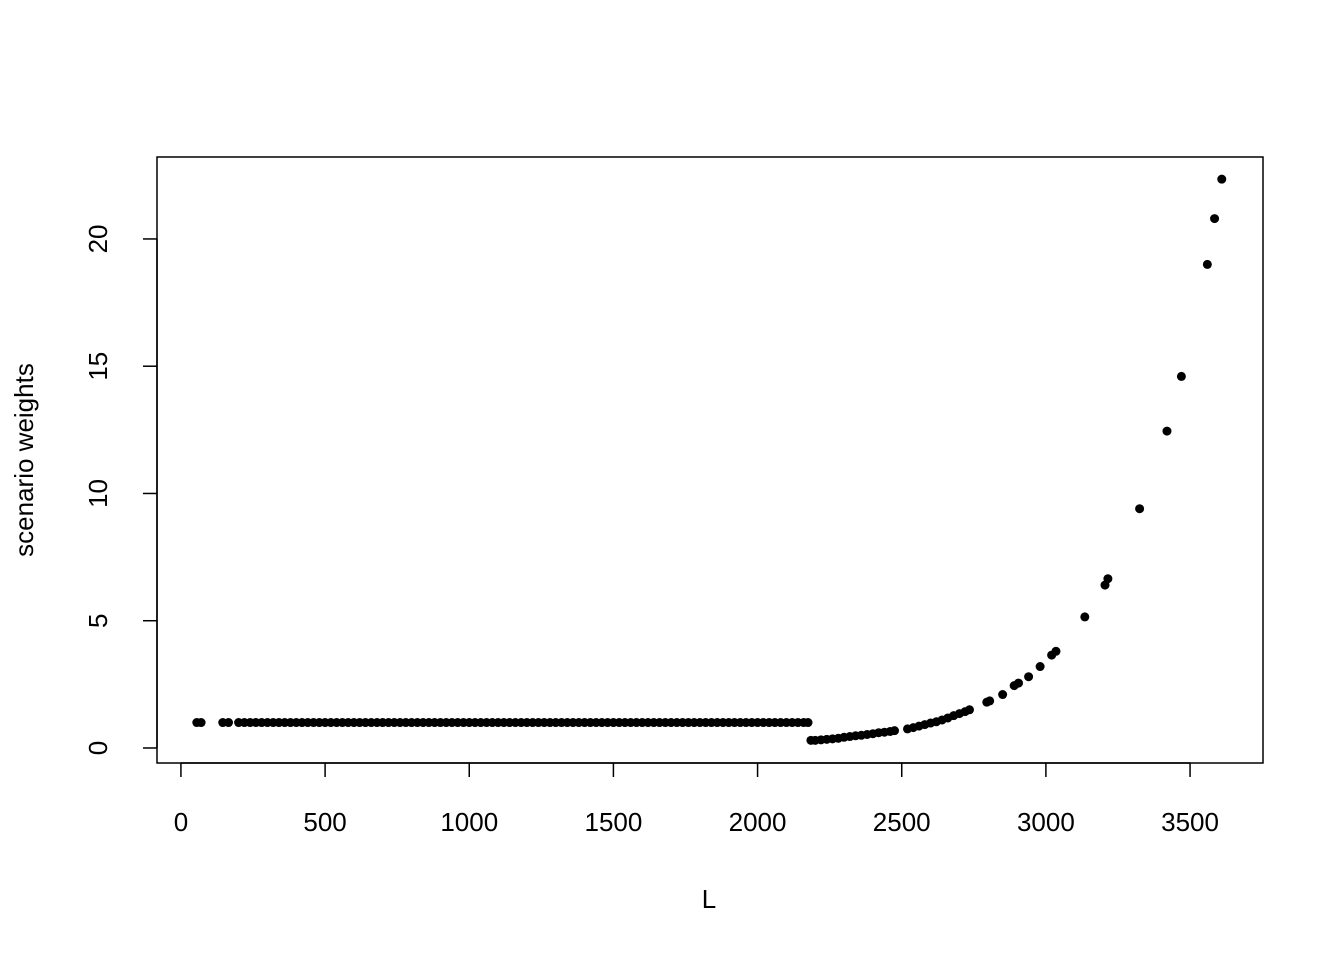 This screenshot has height=965, width=1344. Describe the element at coordinates (98, 748) in the screenshot. I see `y-tick-label: 0` at that location.